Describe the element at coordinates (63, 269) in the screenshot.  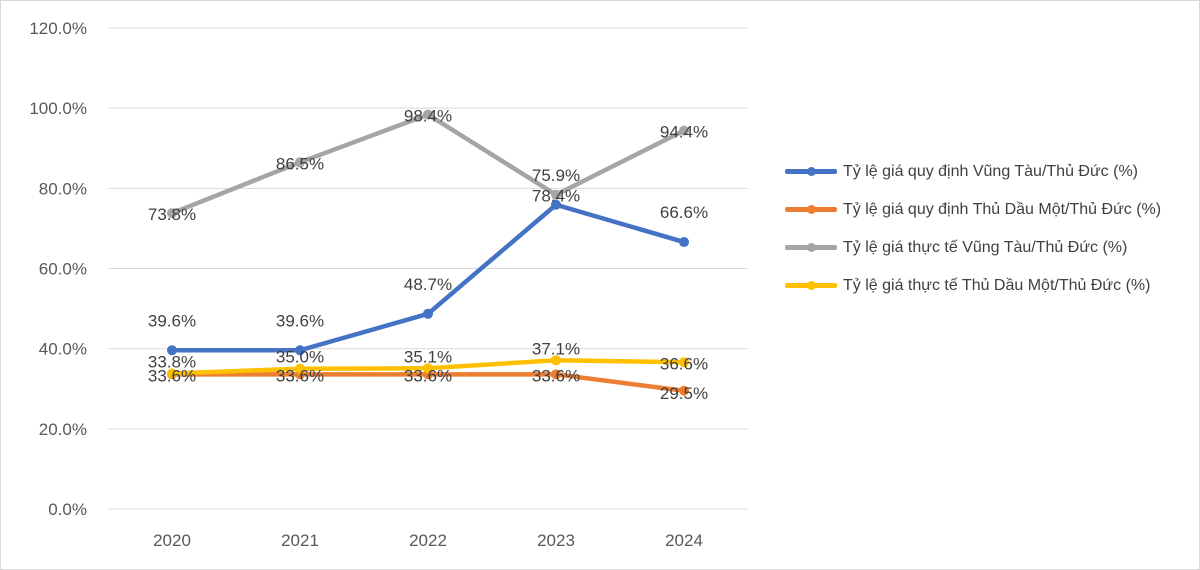
I see `y-tick-label: 60.0%` at that location.